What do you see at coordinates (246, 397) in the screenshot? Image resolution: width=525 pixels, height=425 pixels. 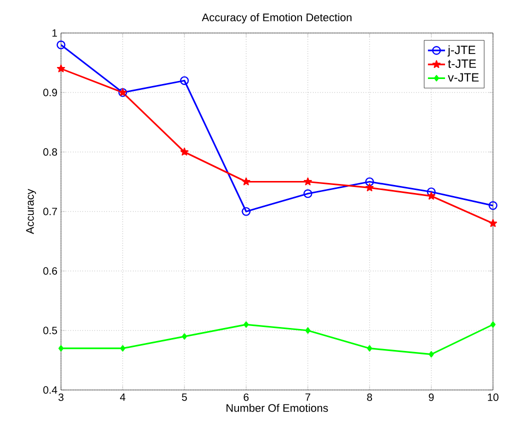 I see `x-tick-label: 6` at bounding box center [246, 397].